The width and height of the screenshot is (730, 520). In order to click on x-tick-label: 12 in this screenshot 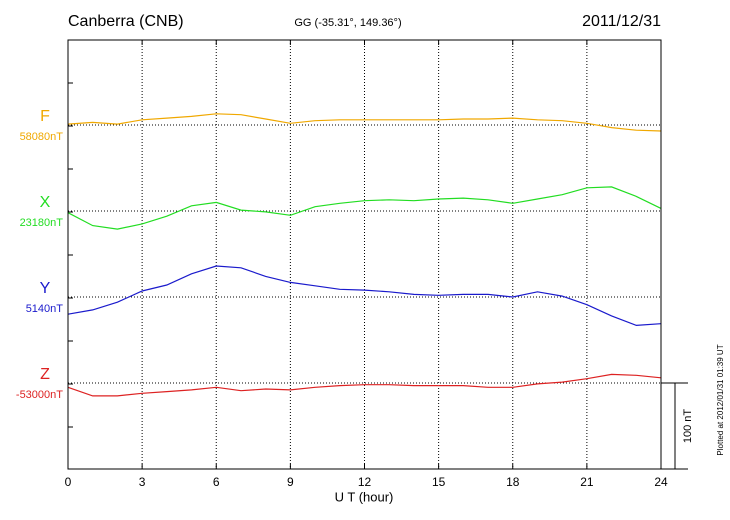, I will do `click(365, 482)`.